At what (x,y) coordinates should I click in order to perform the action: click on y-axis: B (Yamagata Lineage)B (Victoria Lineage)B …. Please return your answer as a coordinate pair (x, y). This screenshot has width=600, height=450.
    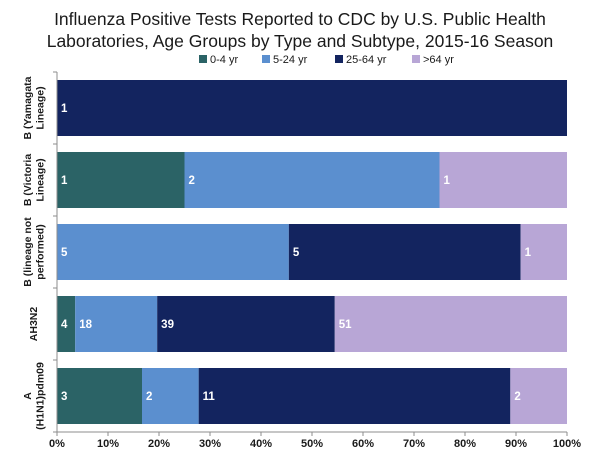
    Looking at the image, I should click on (40, 252).